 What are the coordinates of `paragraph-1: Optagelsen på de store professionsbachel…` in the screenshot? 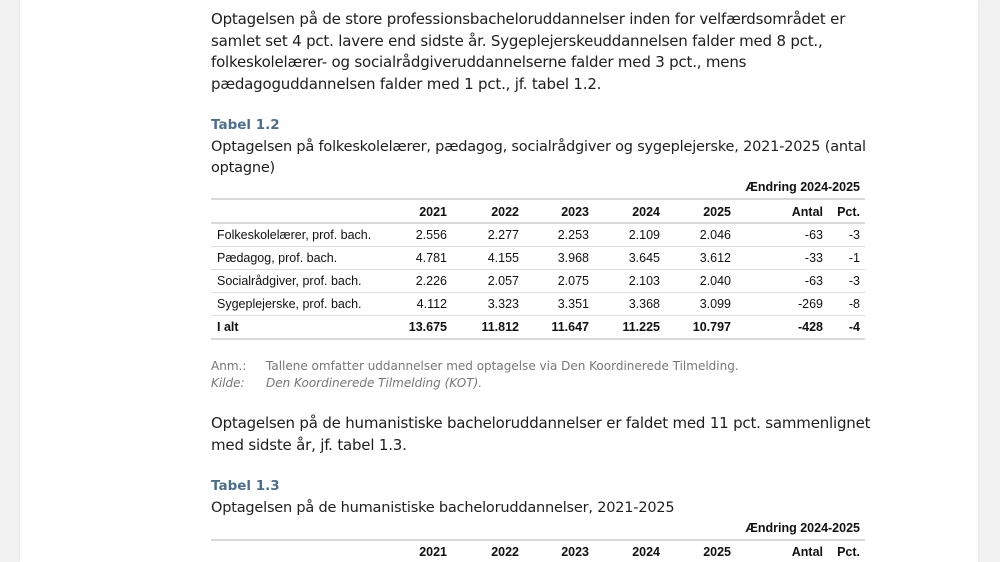 It's located at (528, 51).